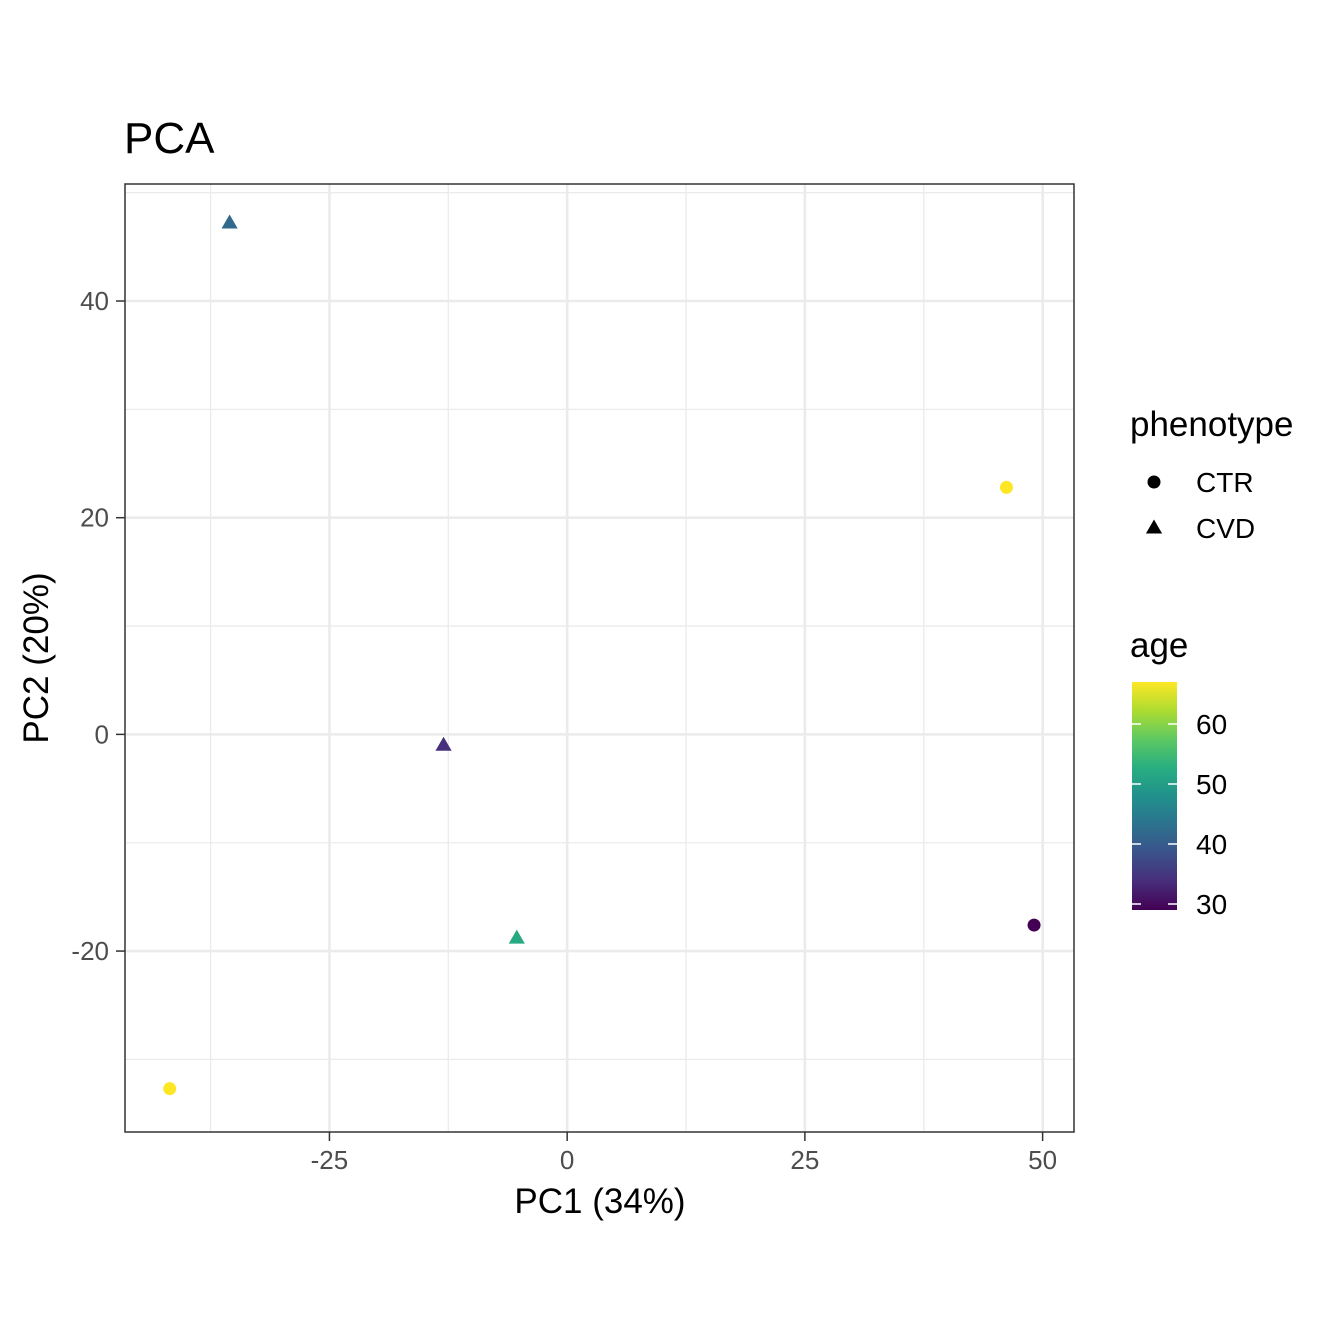 This screenshot has height=1344, width=1344. Describe the element at coordinates (1225, 528) in the screenshot. I see `legend-shape-label: CVD` at that location.